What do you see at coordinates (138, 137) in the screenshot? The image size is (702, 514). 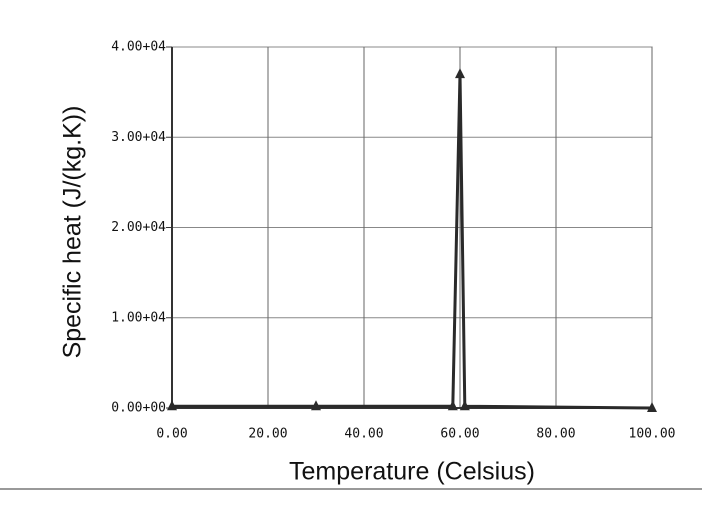 I see `y-tick-label: 3.00+04` at bounding box center [138, 137].